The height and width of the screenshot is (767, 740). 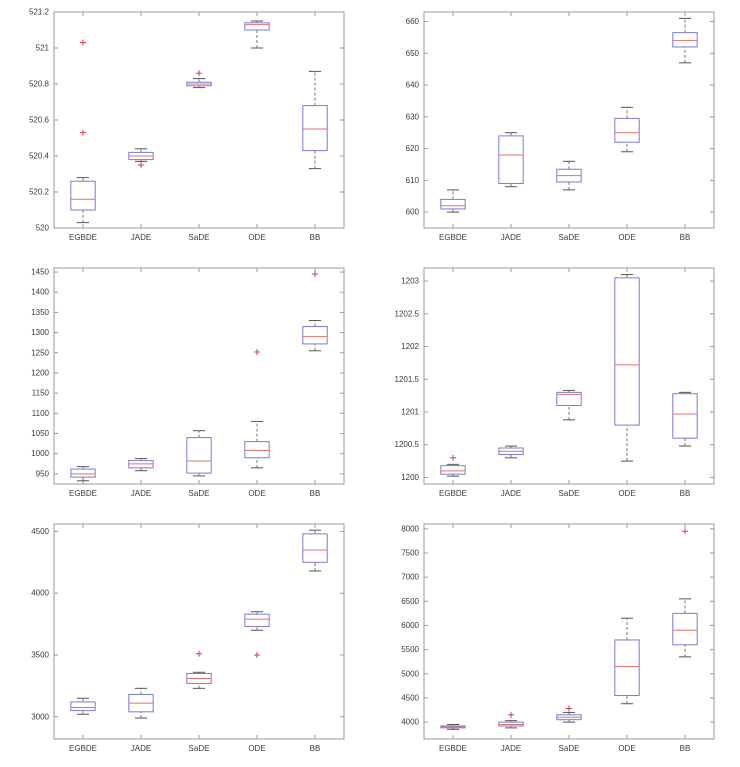 I want to click on boxplot-chart-2: 600 610 620 630 640 650 660 EGBDE JADE SaDE ODE BB, so click(x=560, y=126).